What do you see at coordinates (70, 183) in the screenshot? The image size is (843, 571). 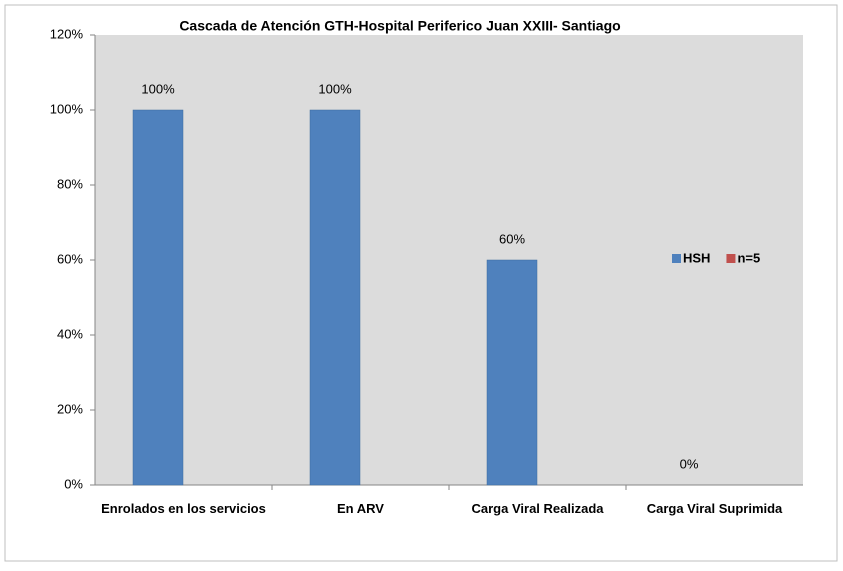 I see `y-tick-label: 80%` at bounding box center [70, 183].